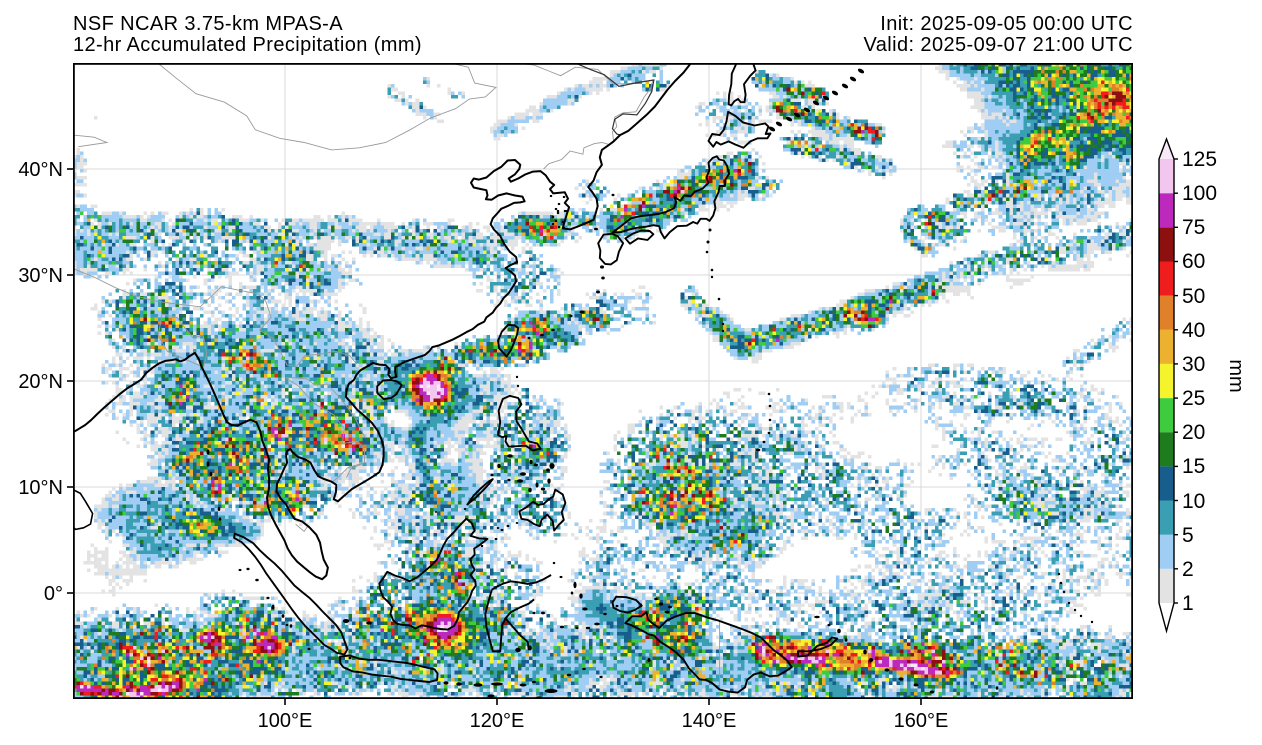 The height and width of the screenshot is (745, 1262). What do you see at coordinates (1193, 364) in the screenshot?
I see `svg-text: 30` at bounding box center [1193, 364].